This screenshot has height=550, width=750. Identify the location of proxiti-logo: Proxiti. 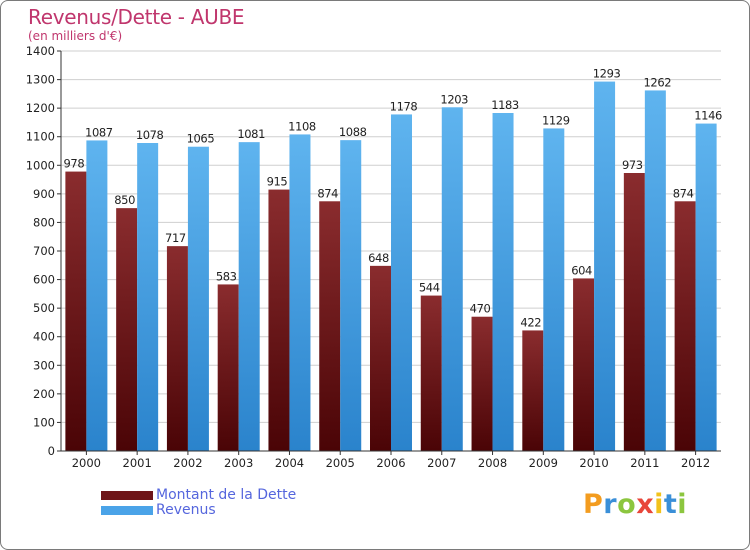
(635, 504).